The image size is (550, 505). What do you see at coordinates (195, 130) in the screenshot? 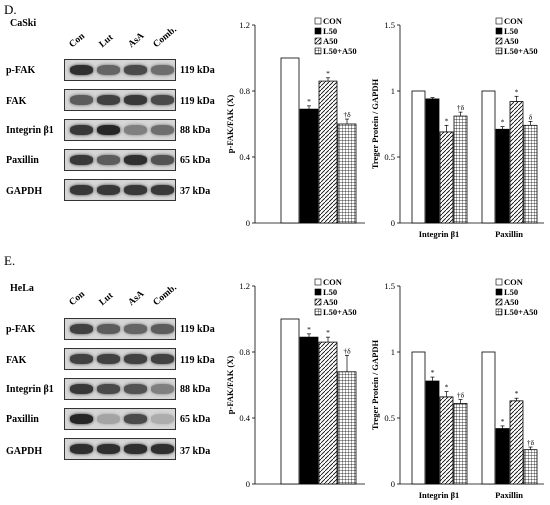
I see `kda-label: 88 kDa` at bounding box center [195, 130].